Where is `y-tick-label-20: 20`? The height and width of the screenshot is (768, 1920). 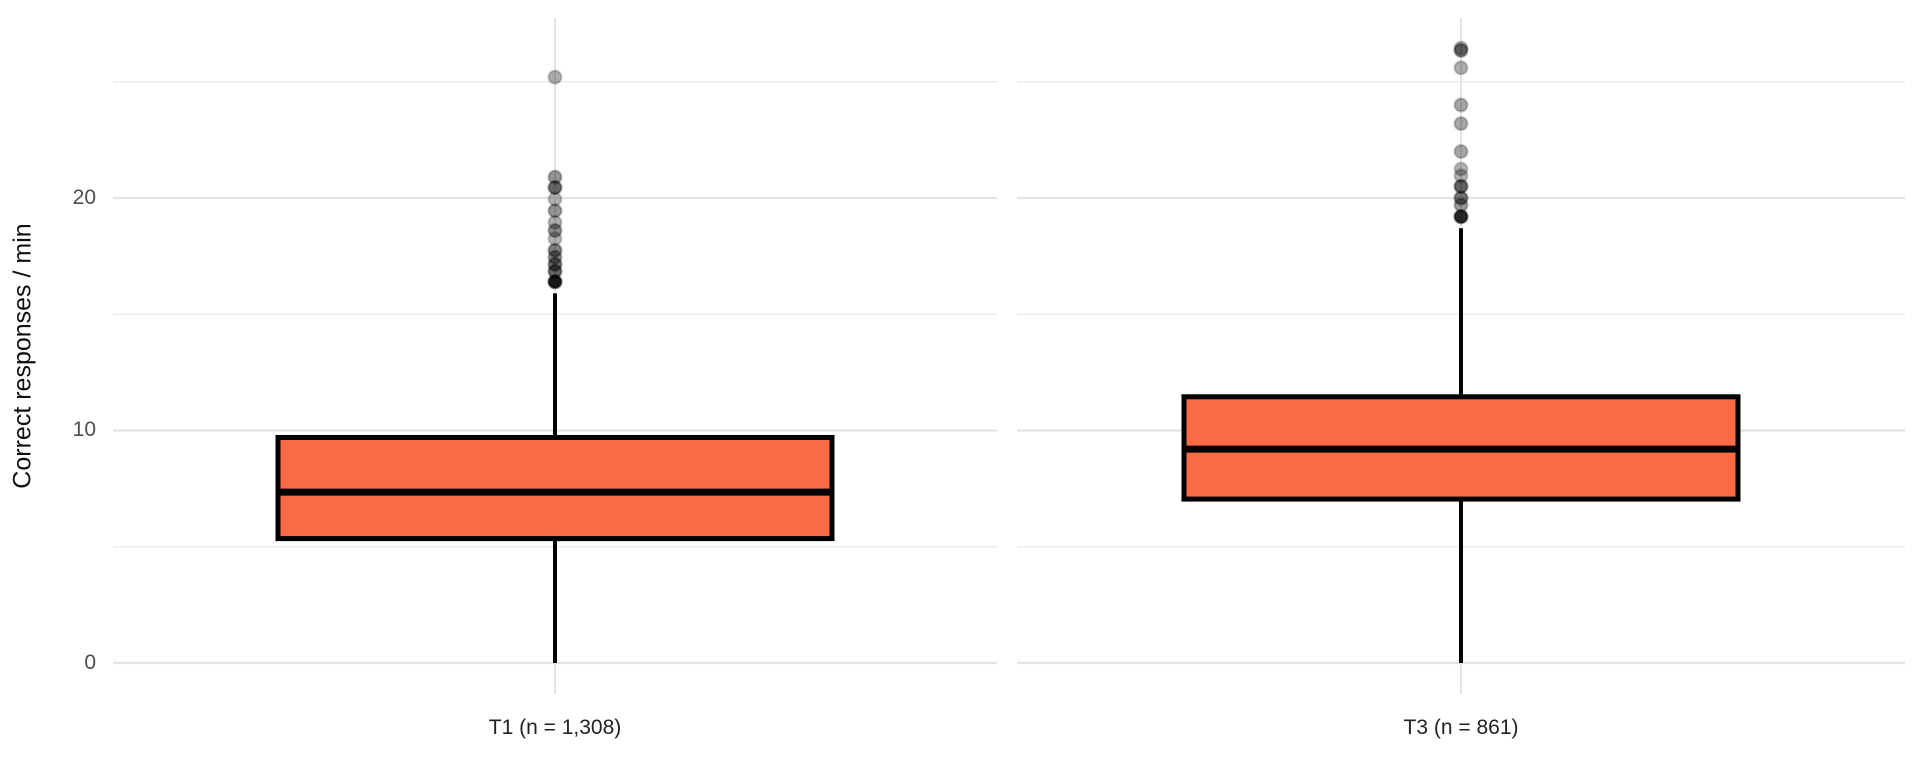
y-tick-label-20: 20 is located at coordinates (84, 197).